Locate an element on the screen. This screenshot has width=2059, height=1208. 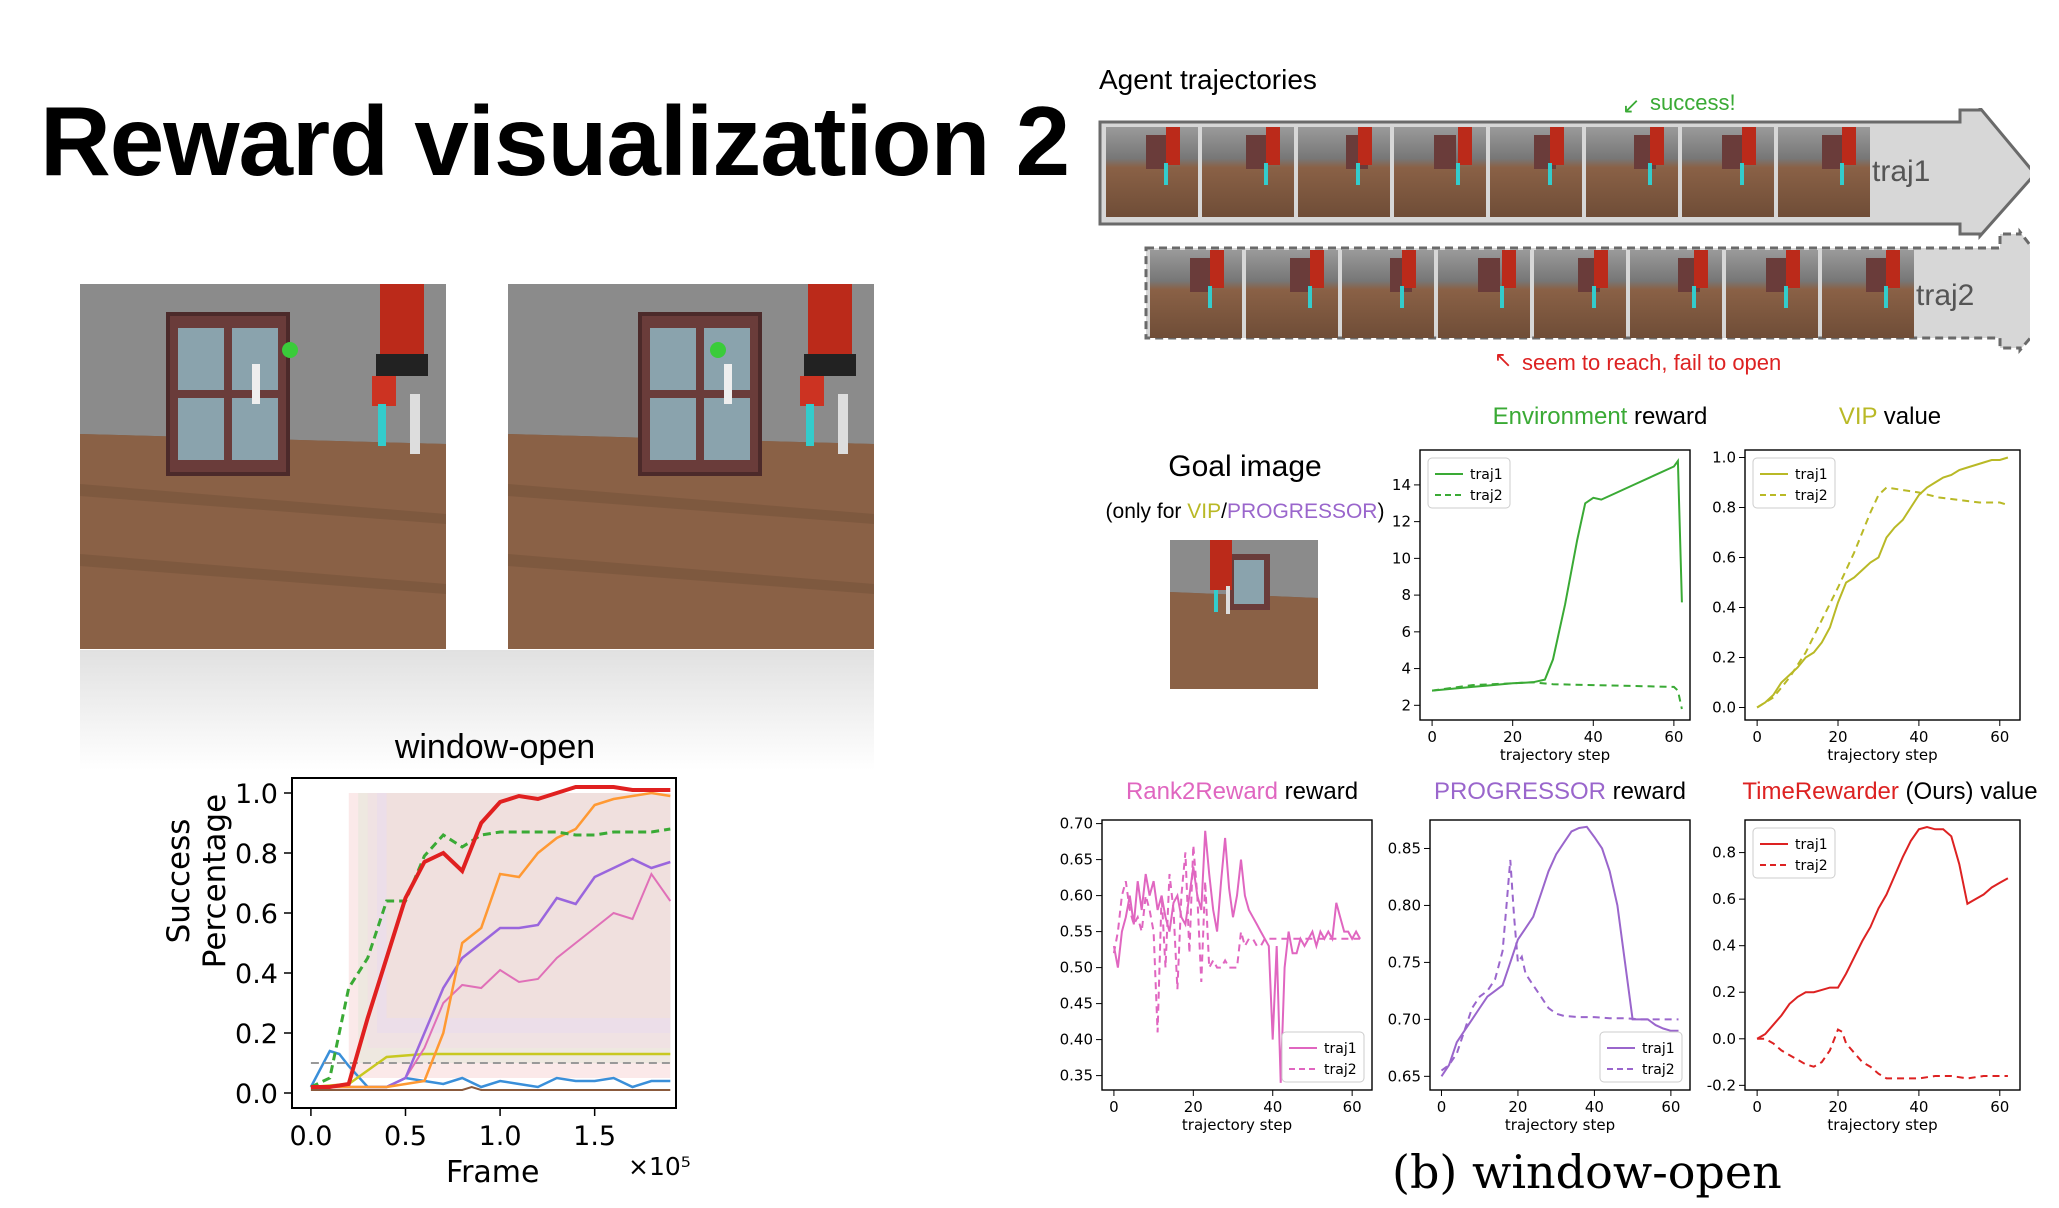
env-plot-title: Environment reward is located at coordinates (1600, 417).